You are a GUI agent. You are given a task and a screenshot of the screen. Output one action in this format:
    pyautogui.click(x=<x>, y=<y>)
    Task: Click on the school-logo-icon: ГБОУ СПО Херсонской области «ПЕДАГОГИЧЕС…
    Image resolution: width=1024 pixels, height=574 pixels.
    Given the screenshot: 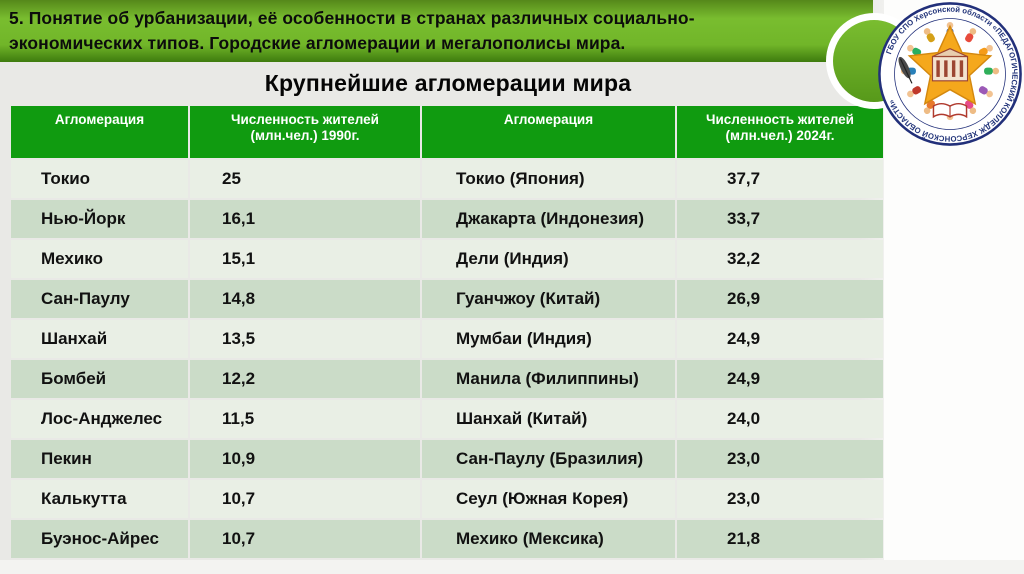 What is the action you would take?
    pyautogui.click(x=950, y=74)
    